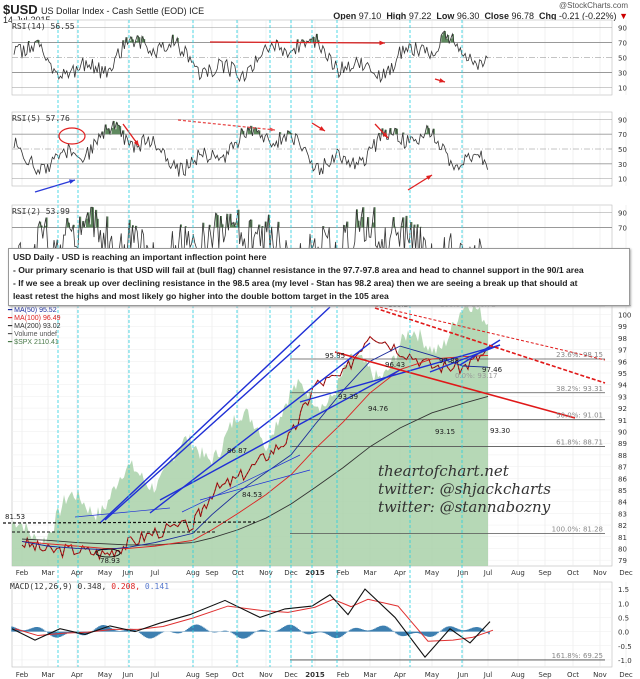 Image resolution: width=640 pixels, height=679 pixels. I want to click on svg-text: 89, so click(622, 444).